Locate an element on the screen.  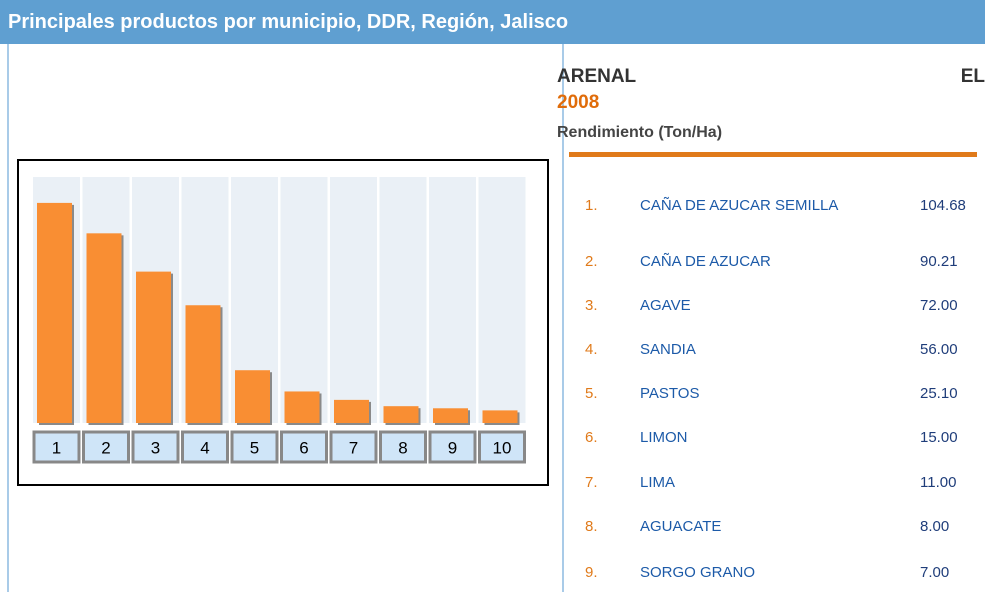
rank: 4. is located at coordinates (591, 349).